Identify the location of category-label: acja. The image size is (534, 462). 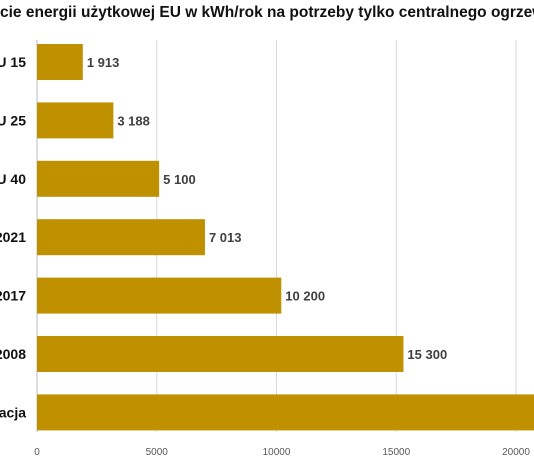
(13, 412).